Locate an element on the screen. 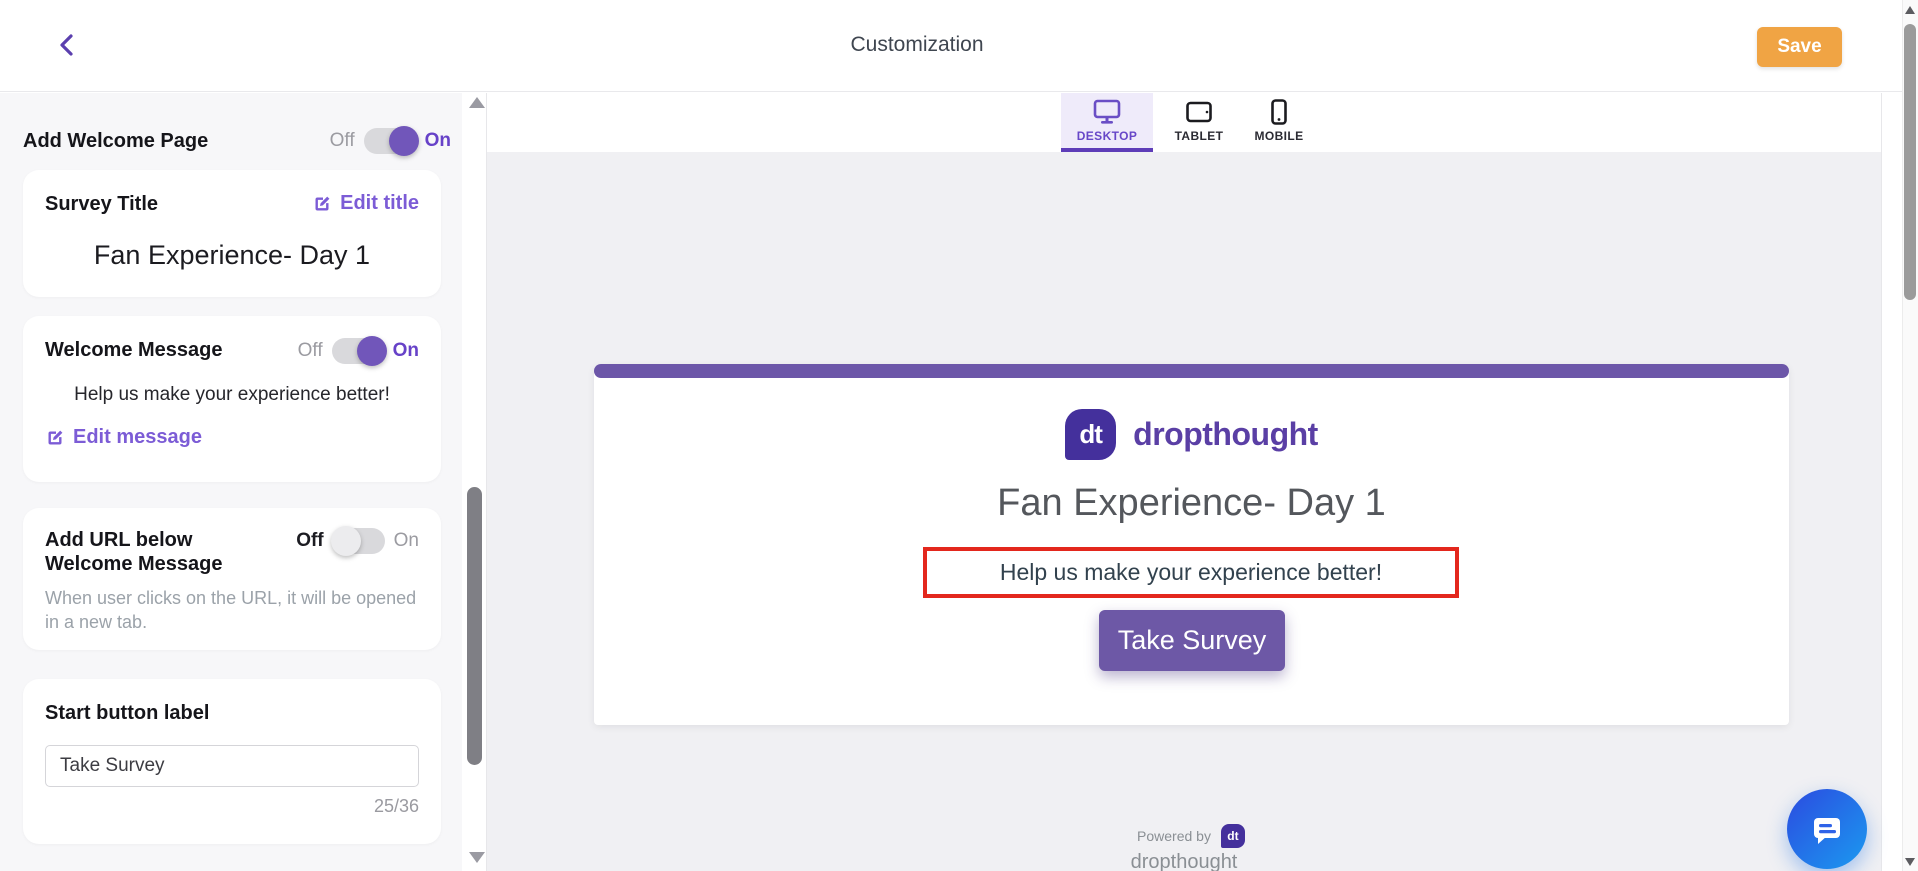 Image resolution: width=1918 pixels, height=871 pixels. dropthought-wordmark: dropthought is located at coordinates (1225, 434).